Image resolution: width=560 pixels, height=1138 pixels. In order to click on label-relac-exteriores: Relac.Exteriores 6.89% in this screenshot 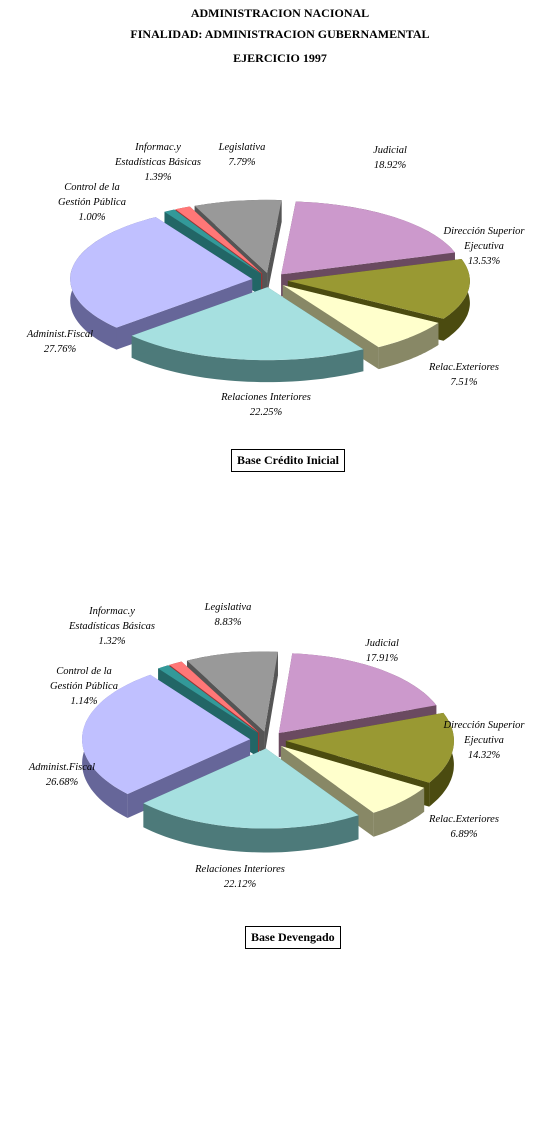, I will do `click(463, 827)`.